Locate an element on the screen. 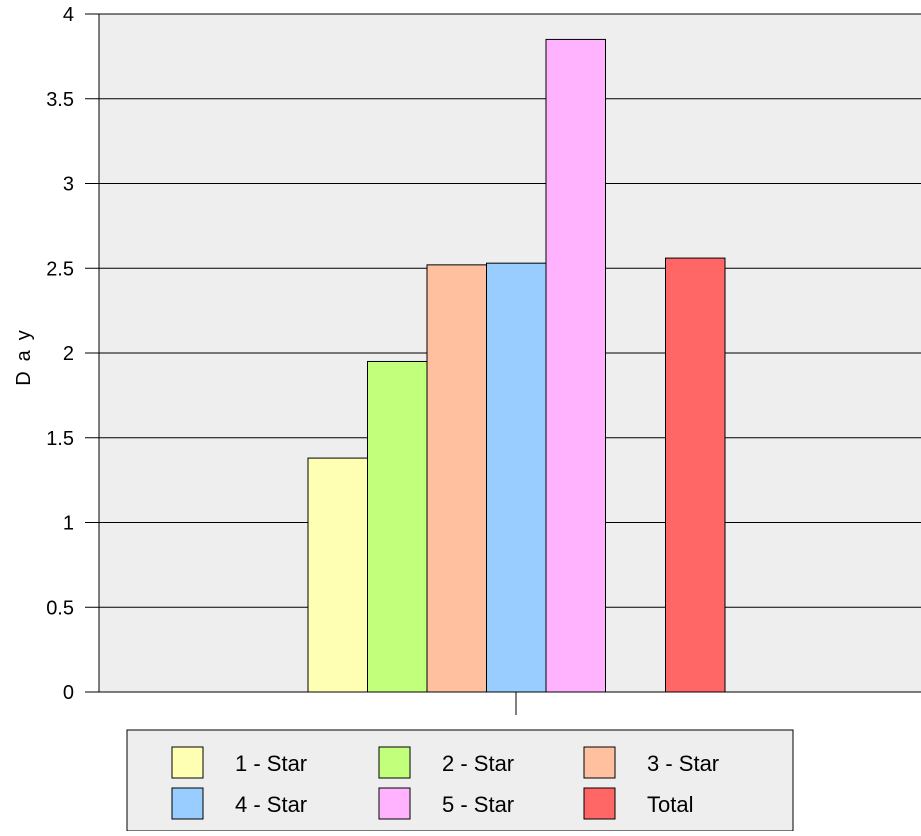 This screenshot has width=921, height=836. legend-swatch-1-star is located at coordinates (187, 762).